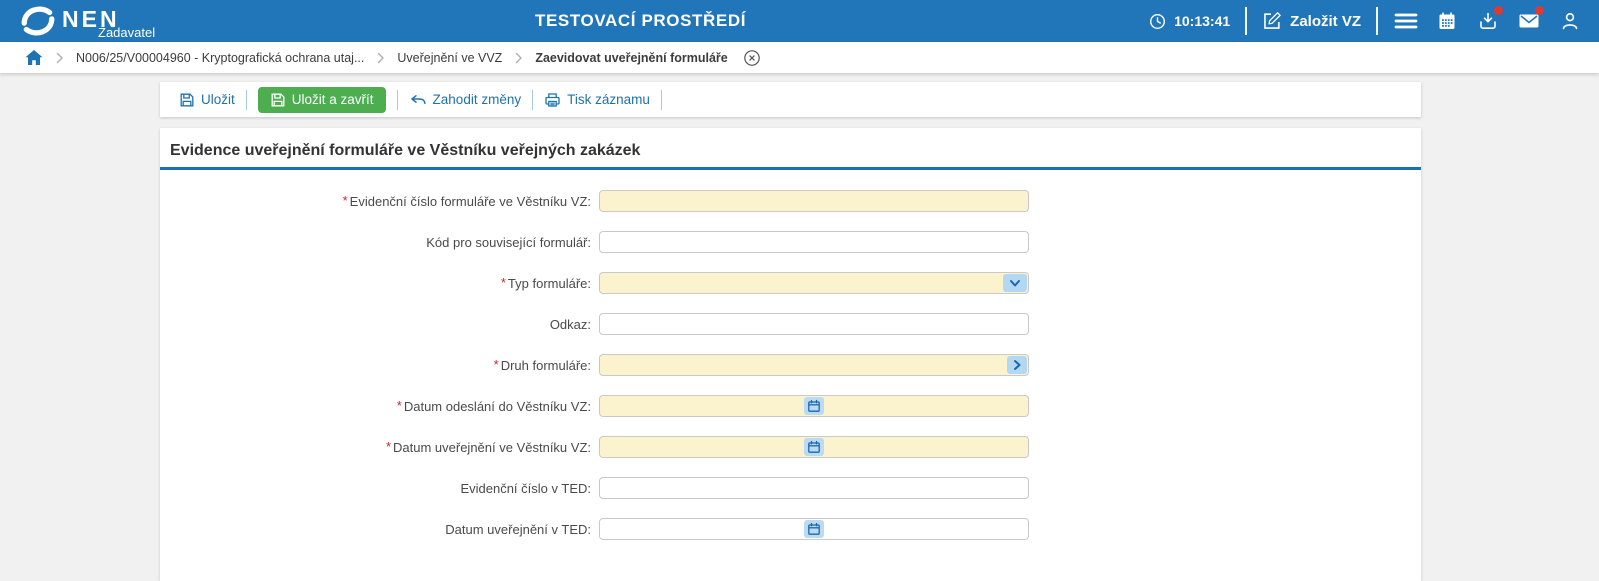 This screenshot has width=1599, height=581. I want to click on menu-icon, so click(1406, 21).